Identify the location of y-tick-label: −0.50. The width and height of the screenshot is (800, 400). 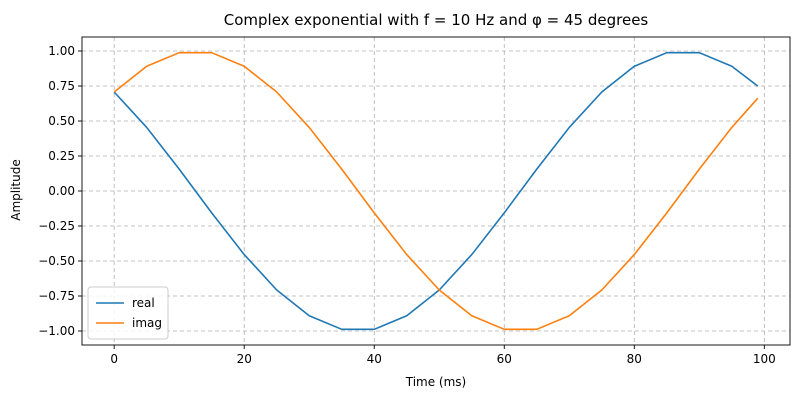
(56, 261).